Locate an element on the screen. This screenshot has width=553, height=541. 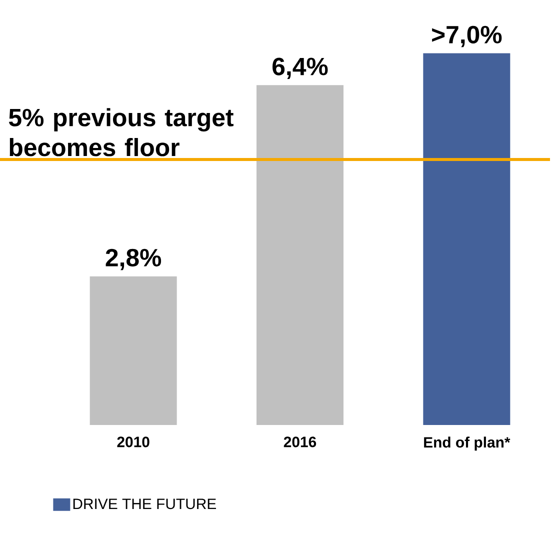
data-label: >7,0% is located at coordinates (467, 37).